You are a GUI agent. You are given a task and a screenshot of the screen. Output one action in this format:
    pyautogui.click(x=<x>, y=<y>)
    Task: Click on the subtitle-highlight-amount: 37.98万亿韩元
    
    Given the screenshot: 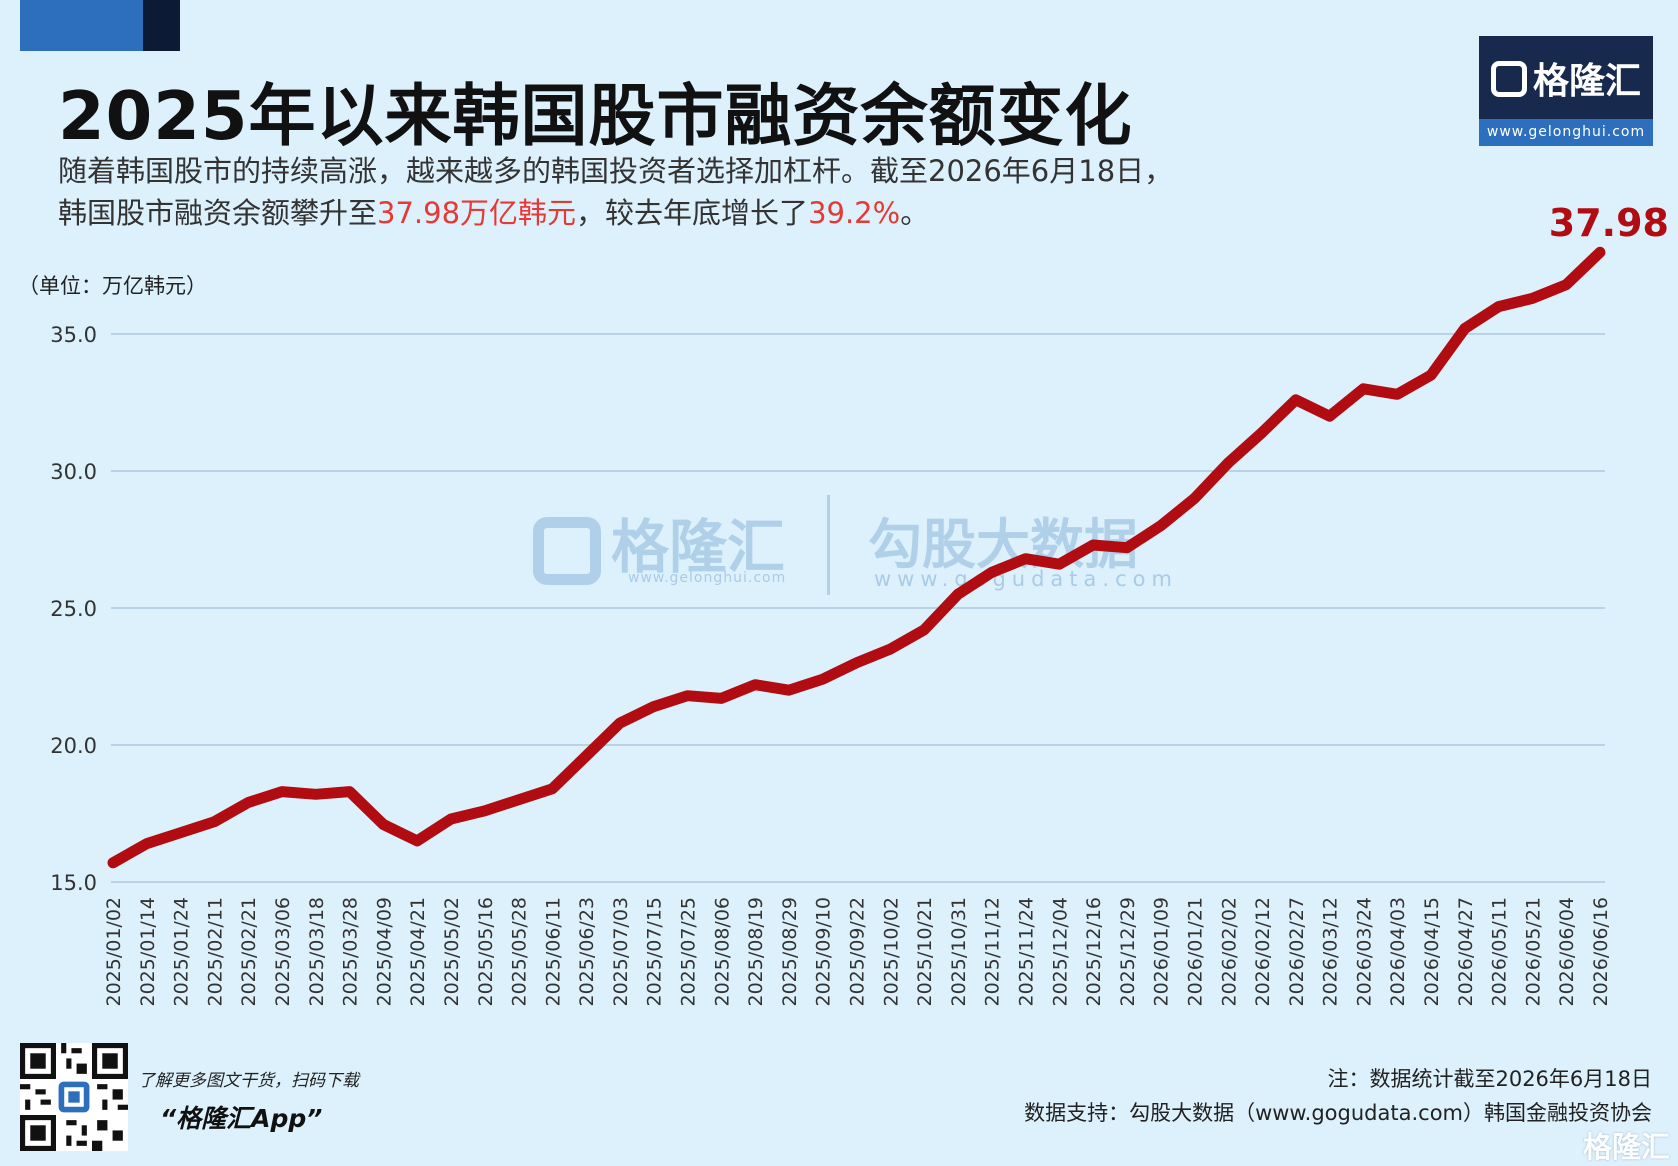 What is the action you would take?
    pyautogui.click(x=477, y=213)
    